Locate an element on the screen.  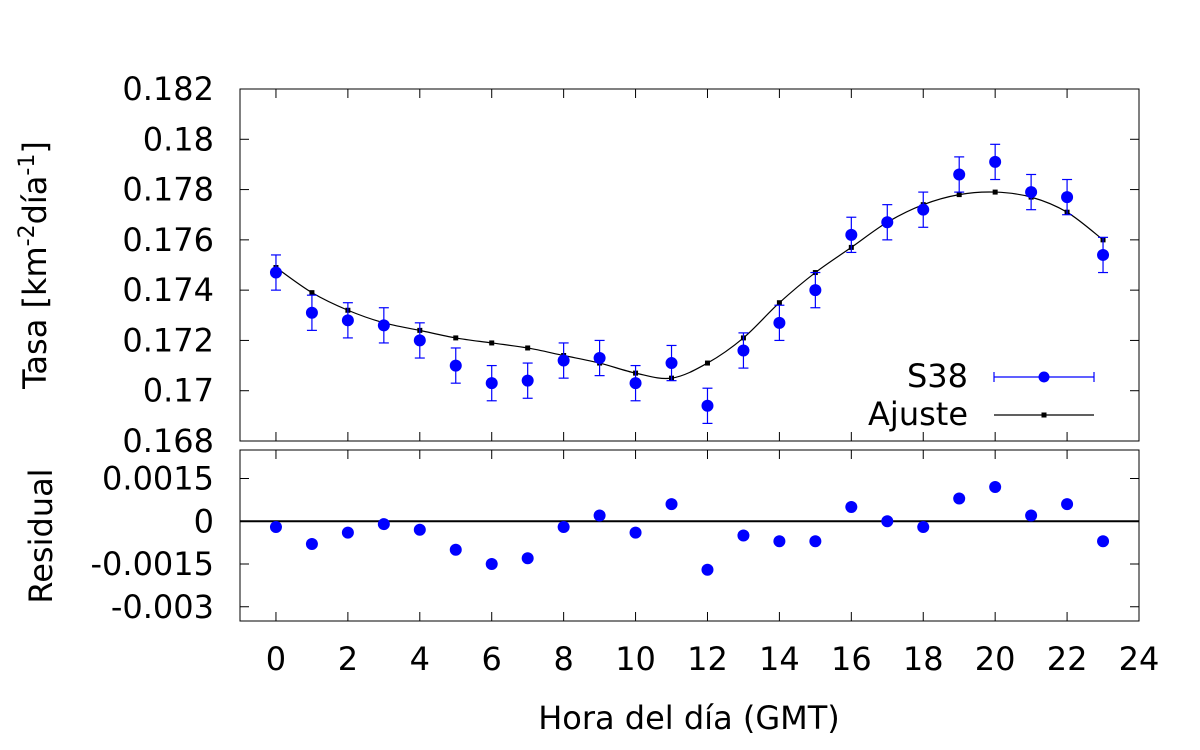
x-tick-label: 6 is located at coordinates (492, 659).